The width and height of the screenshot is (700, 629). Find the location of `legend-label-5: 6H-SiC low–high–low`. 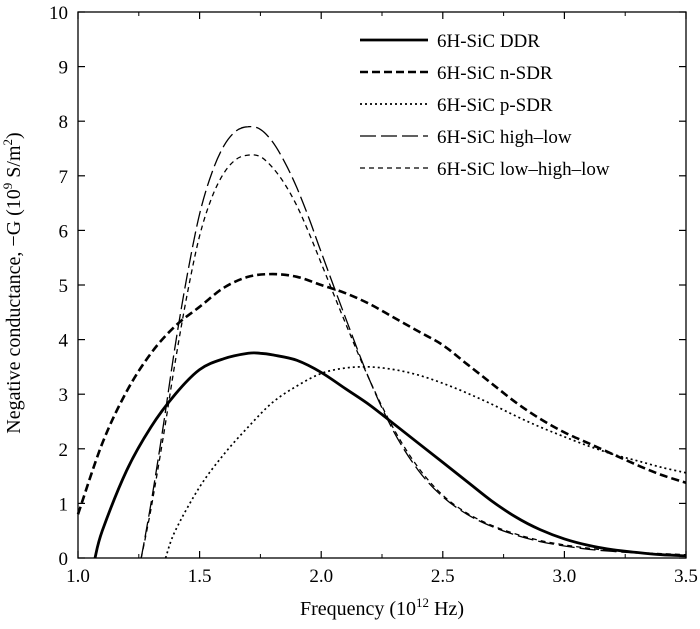

legend-label-5: 6H-SiC low–high–low is located at coordinates (523, 169).